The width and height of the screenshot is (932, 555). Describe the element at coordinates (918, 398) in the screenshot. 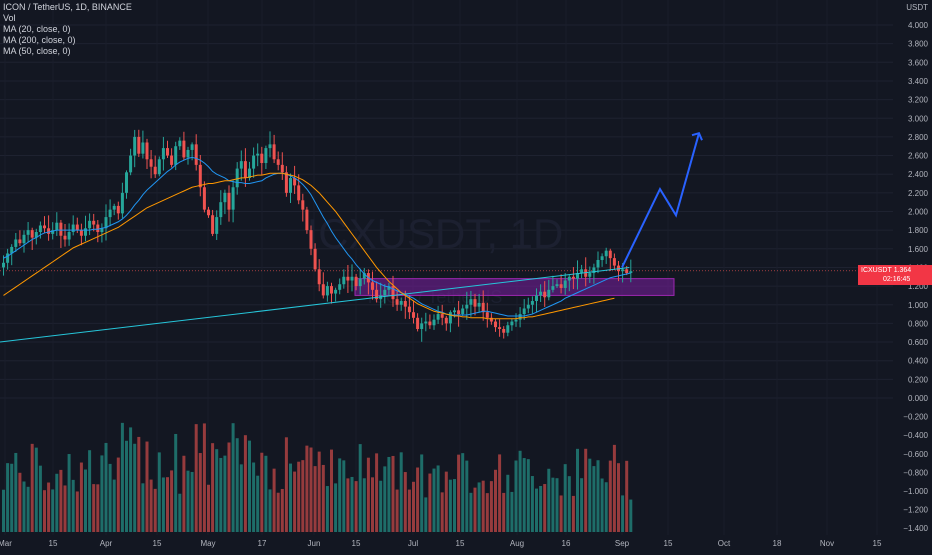

I see `price-axis-tick: 0.000` at that location.